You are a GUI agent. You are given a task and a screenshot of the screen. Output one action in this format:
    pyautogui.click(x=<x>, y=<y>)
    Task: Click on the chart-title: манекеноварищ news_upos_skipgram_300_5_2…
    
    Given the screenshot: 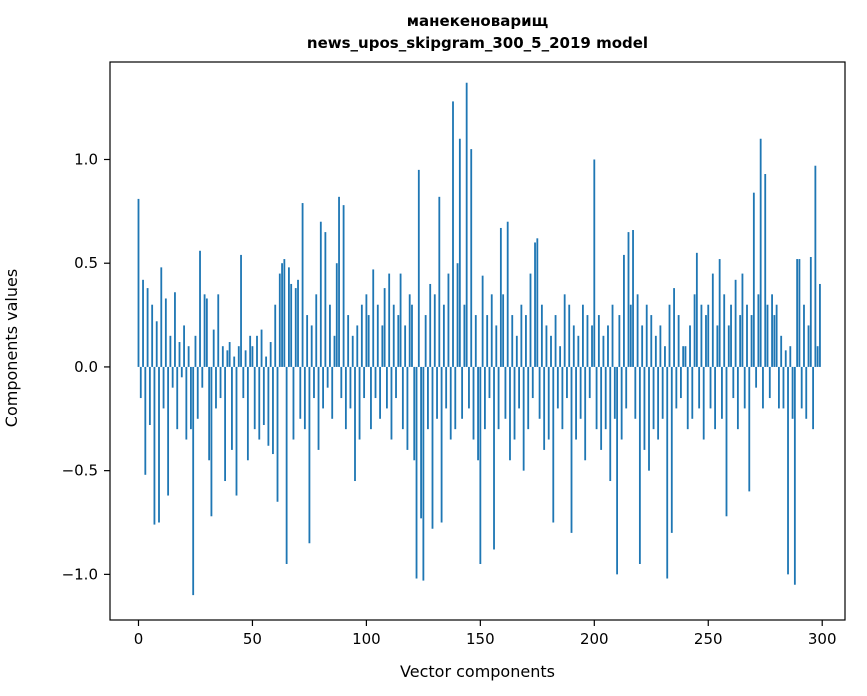 What is the action you would take?
    pyautogui.click(x=477, y=32)
    